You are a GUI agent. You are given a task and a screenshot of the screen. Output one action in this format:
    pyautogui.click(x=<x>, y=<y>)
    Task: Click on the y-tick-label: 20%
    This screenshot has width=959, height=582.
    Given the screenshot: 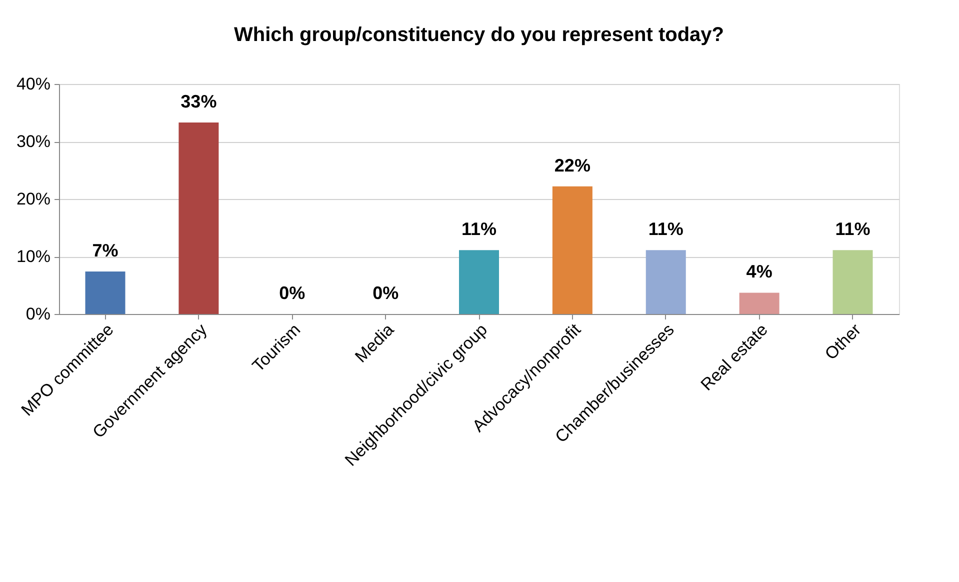 What is the action you would take?
    pyautogui.click(x=33, y=199)
    